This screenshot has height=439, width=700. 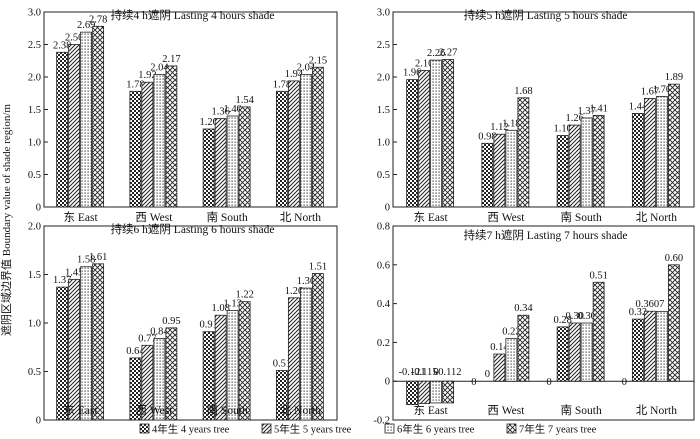 What do you see at coordinates (34, 13) in the screenshot?
I see `y-tick-label: 3.0` at bounding box center [34, 13].